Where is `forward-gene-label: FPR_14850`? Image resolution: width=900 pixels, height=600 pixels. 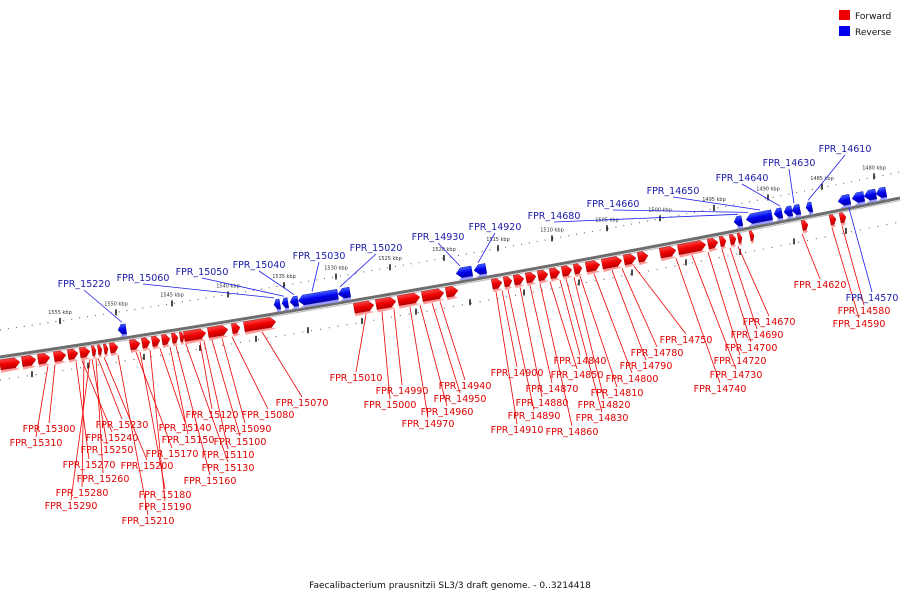 forward-gene-label: FPR_14850 is located at coordinates (577, 375).